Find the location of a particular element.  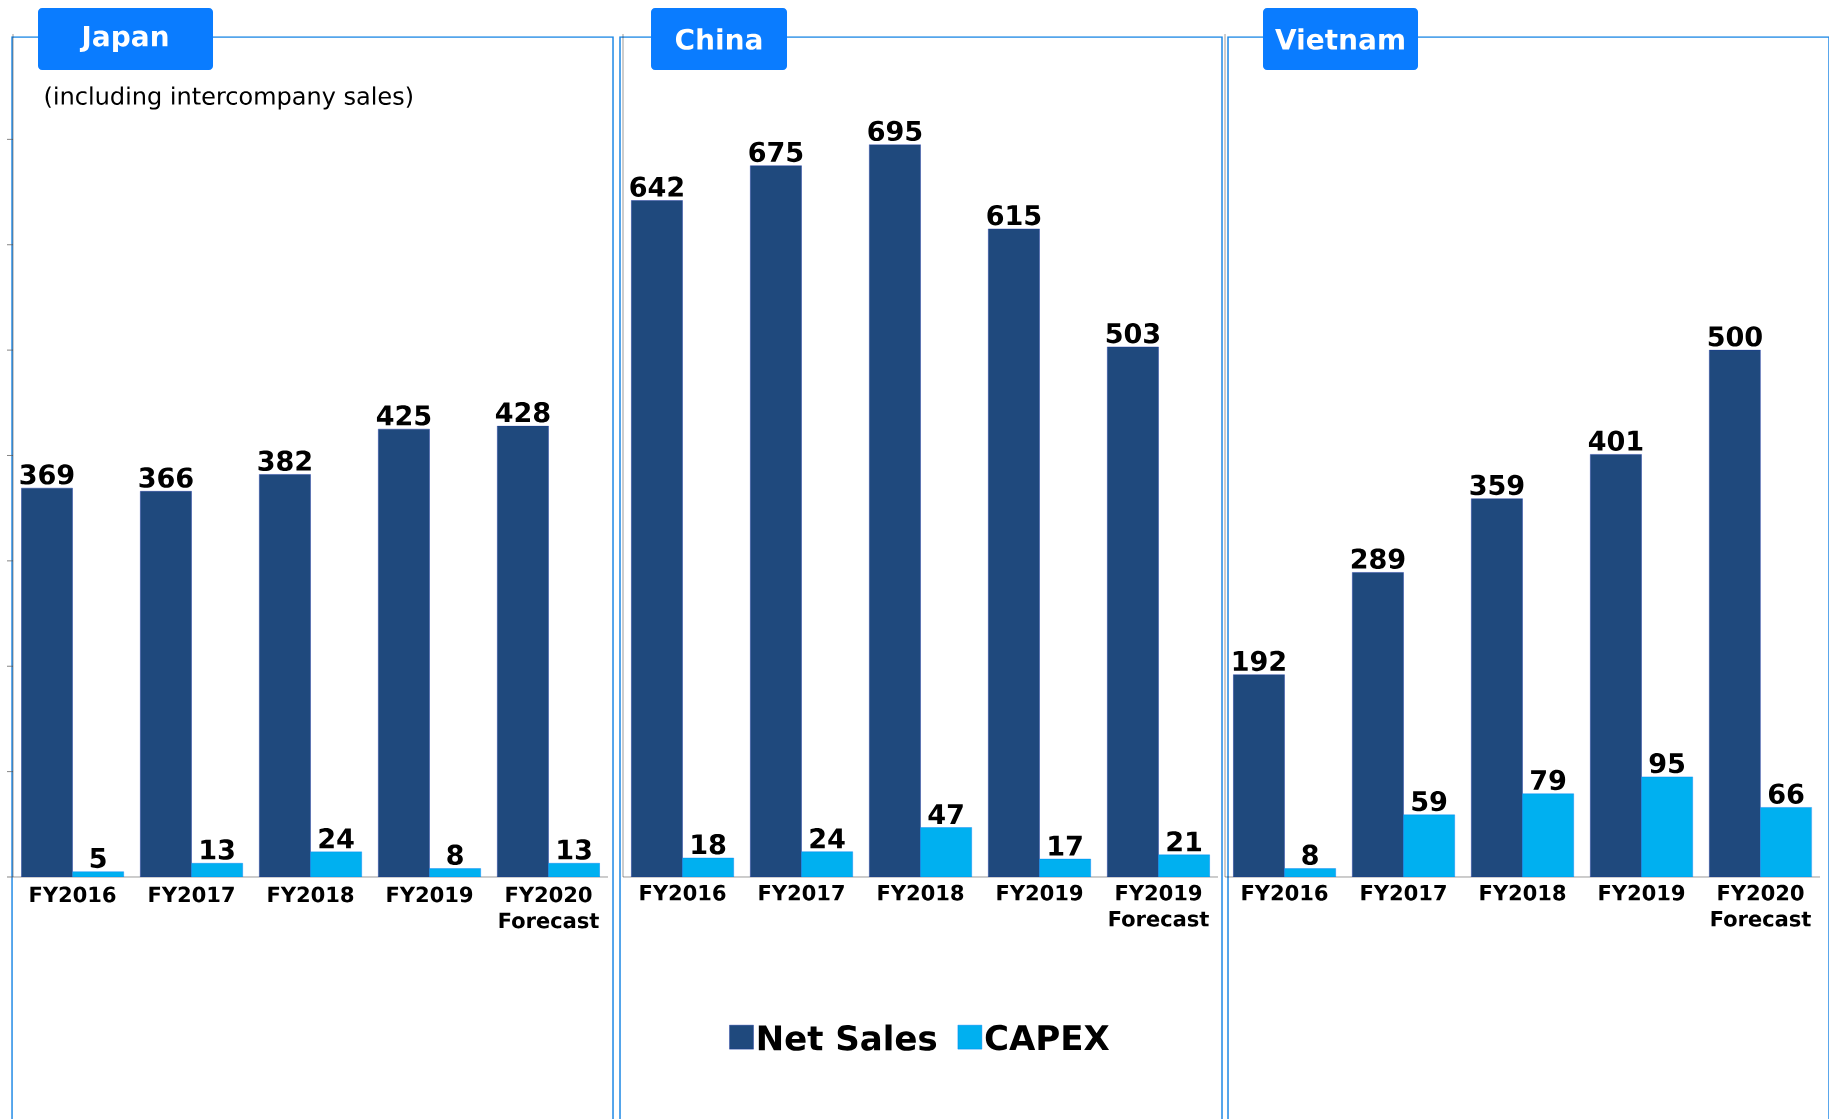

data-label: 425 is located at coordinates (403, 415).